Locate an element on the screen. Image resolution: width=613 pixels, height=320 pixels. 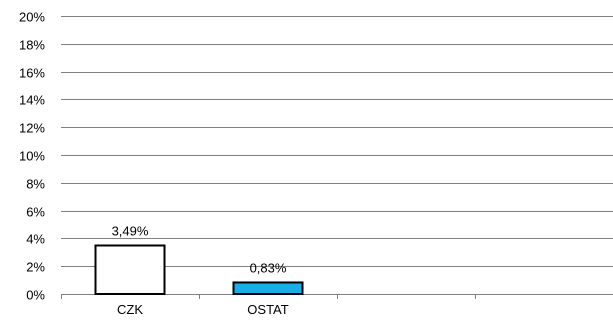
y-tick-label: 2% is located at coordinates (35, 267).